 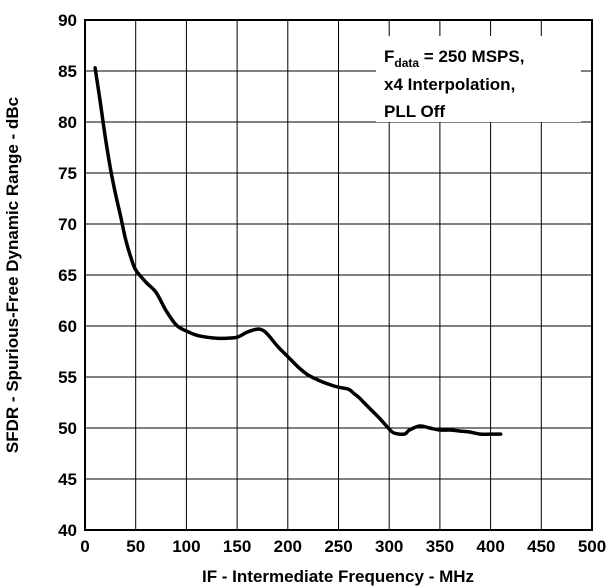 I want to click on x-tick-label: 350, so click(x=440, y=546).